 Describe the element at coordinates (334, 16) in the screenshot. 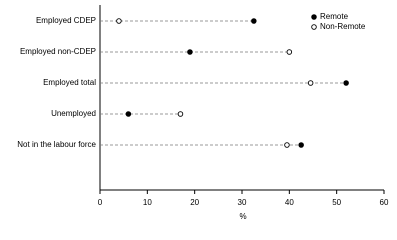

I see `legend-label: Remote` at that location.